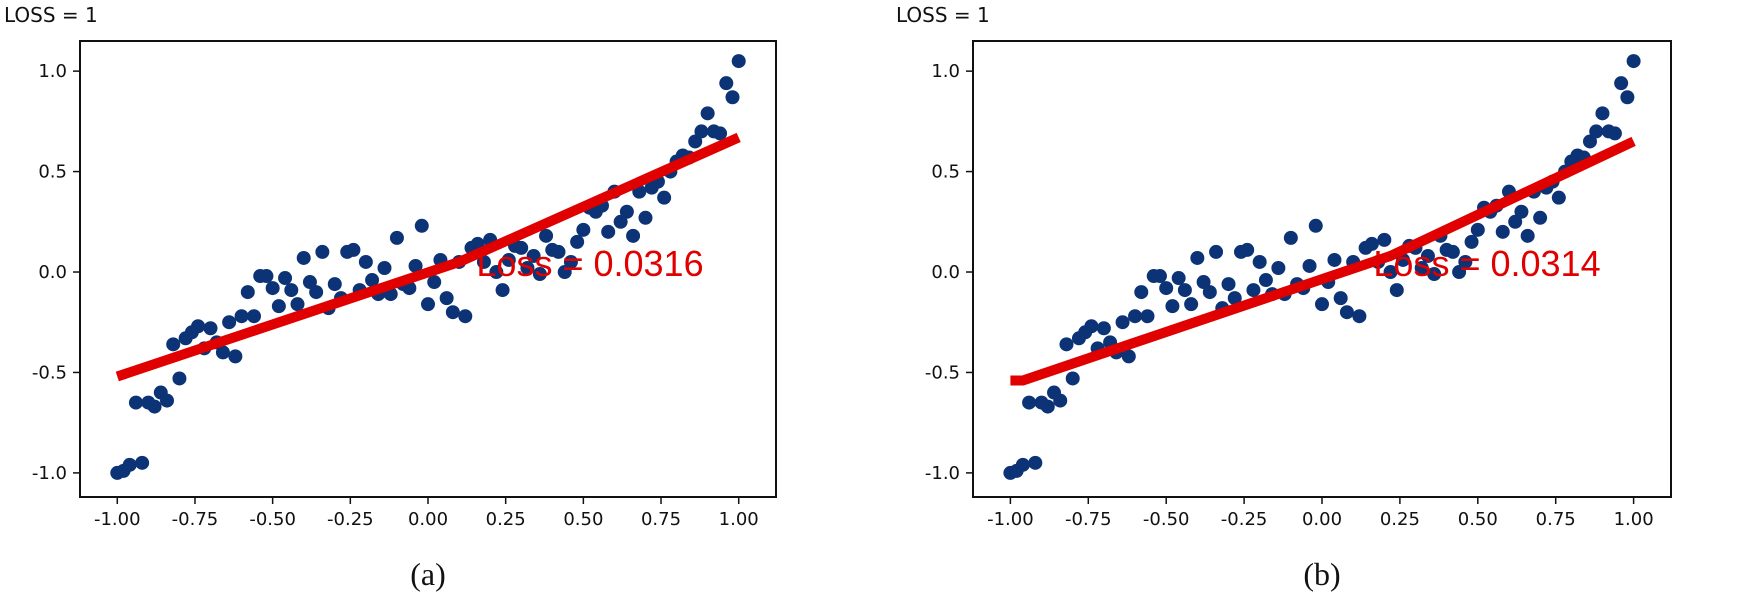 The width and height of the screenshot is (1740, 607). I want to click on panel-a-header: LOSS = 1, so click(51, 15).